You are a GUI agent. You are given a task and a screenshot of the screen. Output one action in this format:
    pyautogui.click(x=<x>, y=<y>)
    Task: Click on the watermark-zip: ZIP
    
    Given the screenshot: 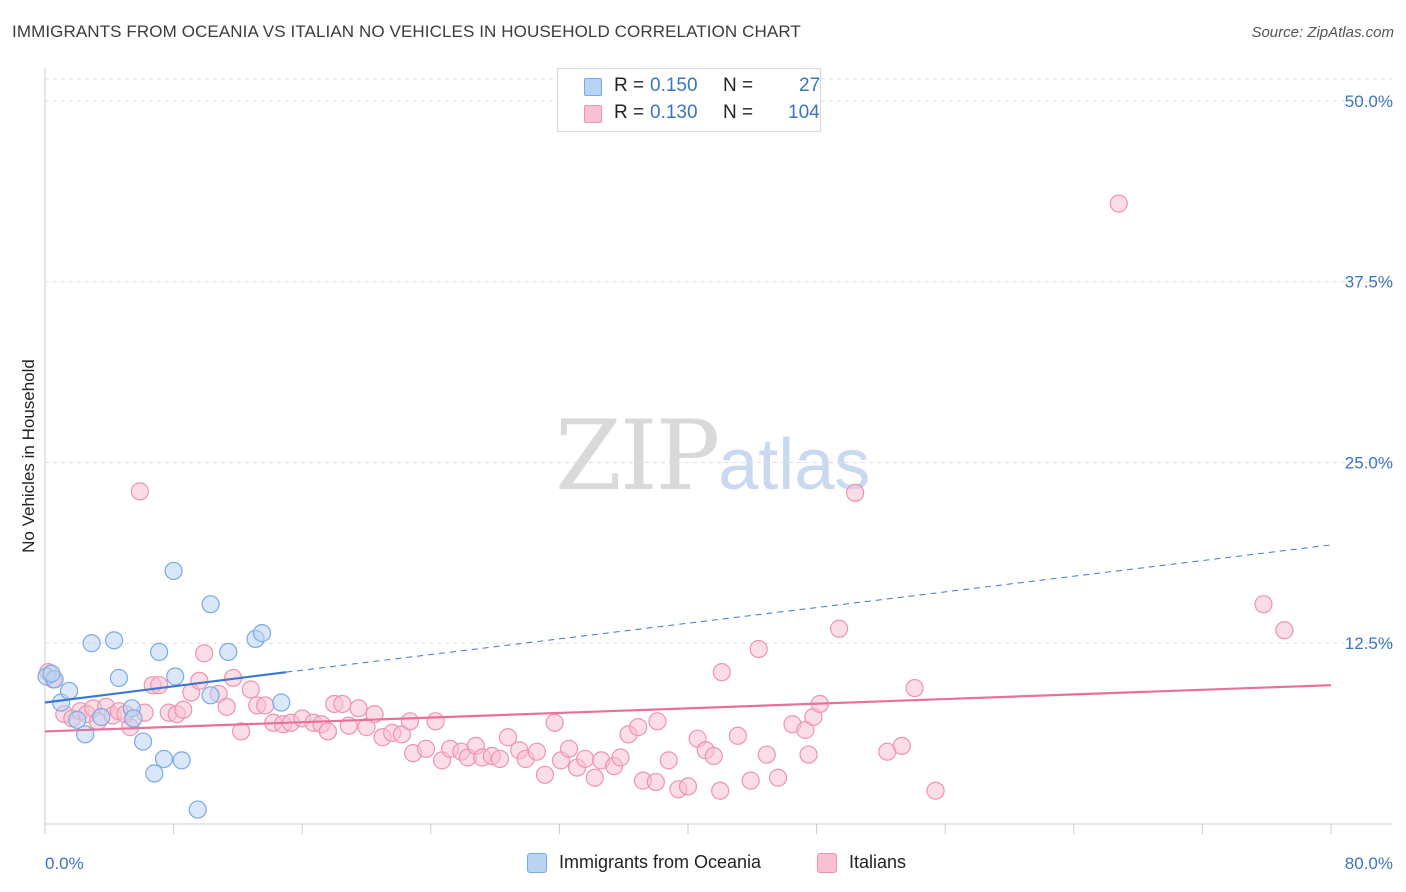 What is the action you would take?
    pyautogui.click(x=637, y=456)
    